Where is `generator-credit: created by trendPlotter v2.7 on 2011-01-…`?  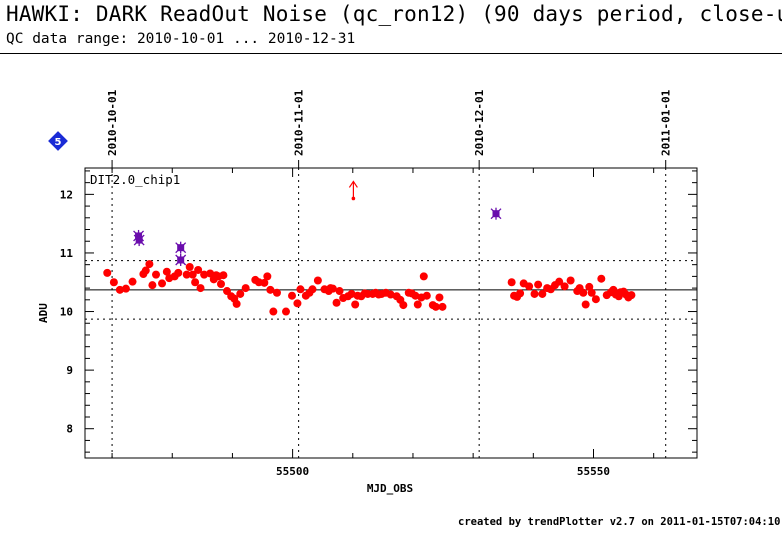 generator-credit: created by trendPlotter v2.7 on 2011-01-… is located at coordinates (619, 522).